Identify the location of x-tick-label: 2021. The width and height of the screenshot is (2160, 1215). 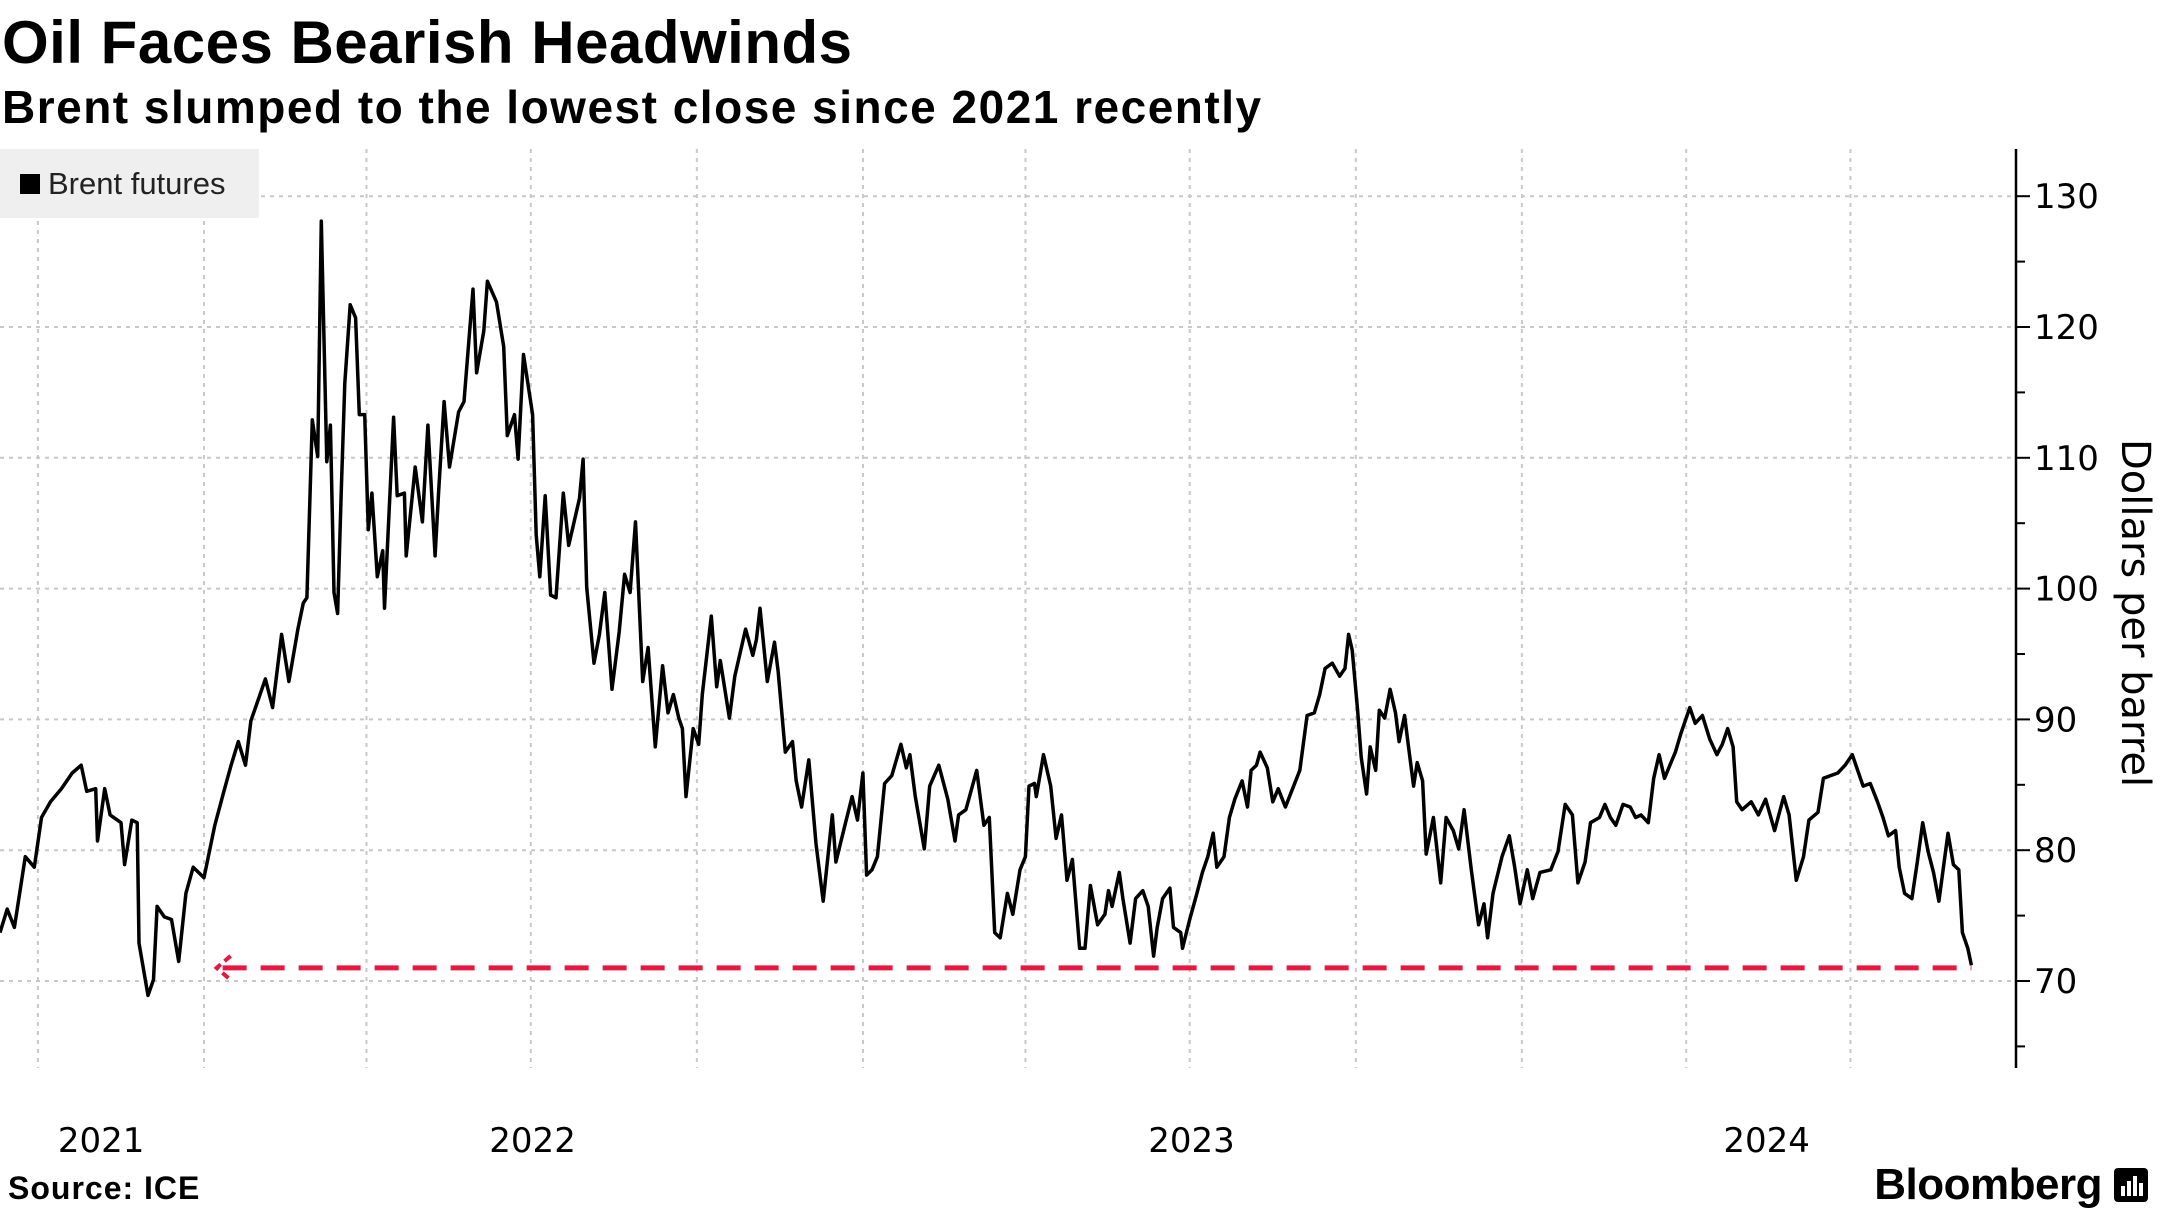
(101, 1141).